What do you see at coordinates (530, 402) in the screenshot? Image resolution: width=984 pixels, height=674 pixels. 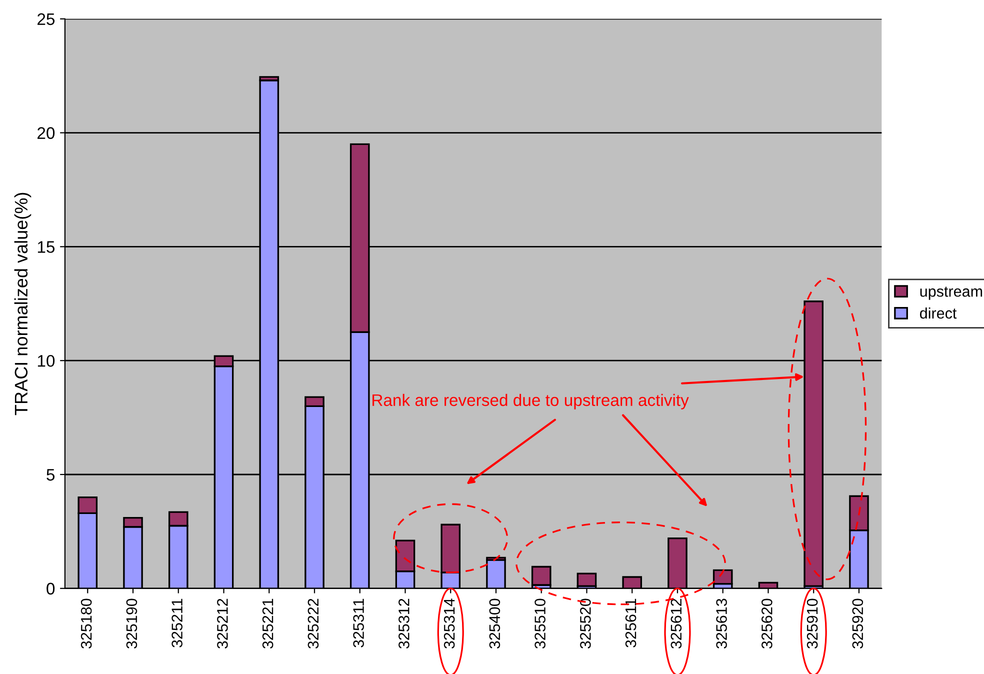 I see `annotation: Rank are reversed due to upstream activity` at bounding box center [530, 402].